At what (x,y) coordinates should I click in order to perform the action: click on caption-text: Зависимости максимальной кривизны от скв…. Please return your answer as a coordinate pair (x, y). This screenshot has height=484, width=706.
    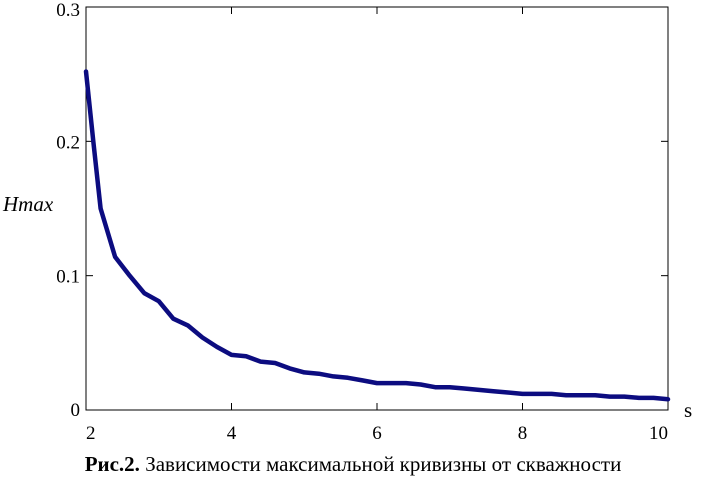
    Looking at the image, I should click on (380, 464).